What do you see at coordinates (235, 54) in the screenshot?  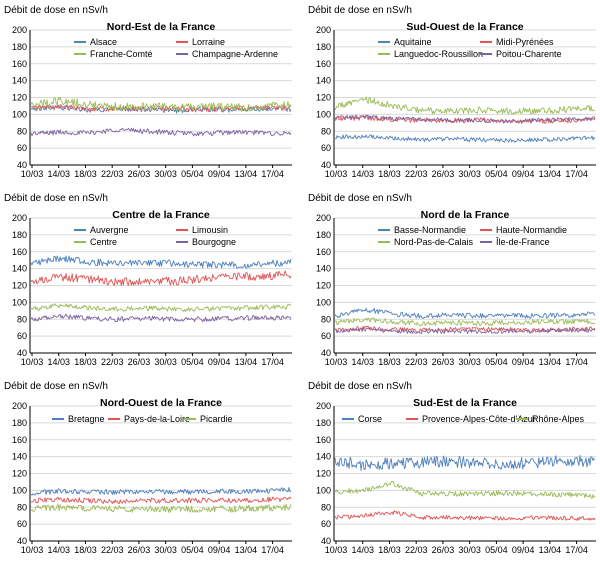 I see `legend-label: Champagne-Ardenne` at bounding box center [235, 54].